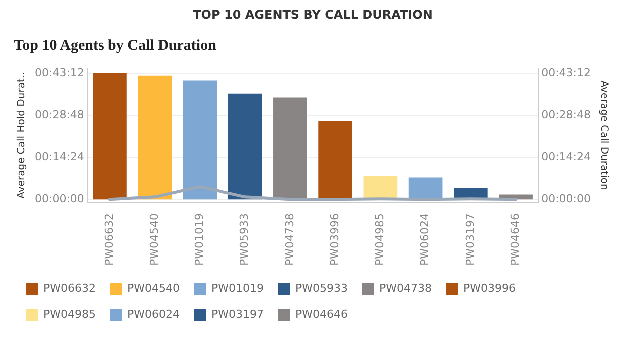 Image resolution: width=626 pixels, height=339 pixels. I want to click on x-tick-label: PW06632, so click(109, 240).